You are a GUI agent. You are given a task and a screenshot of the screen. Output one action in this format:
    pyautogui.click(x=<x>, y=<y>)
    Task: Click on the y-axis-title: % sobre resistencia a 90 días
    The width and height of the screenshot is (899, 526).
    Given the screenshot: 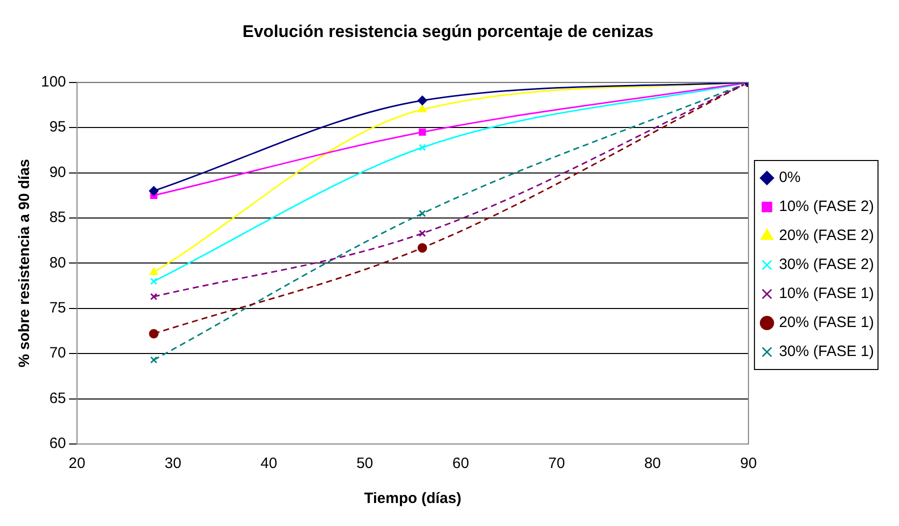 What is the action you would take?
    pyautogui.click(x=25, y=263)
    